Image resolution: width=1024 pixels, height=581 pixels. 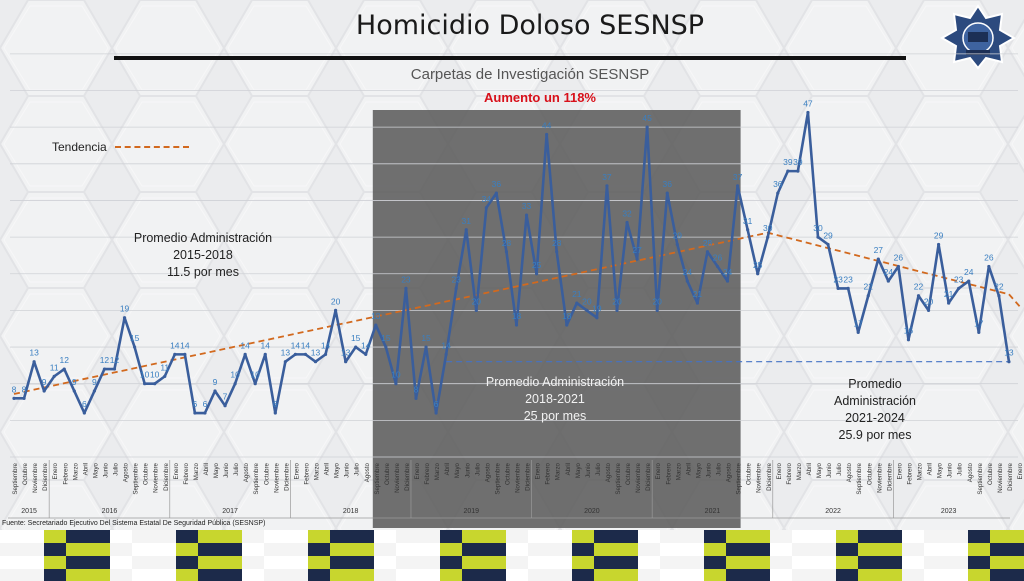 I want to click on month-tick-label: Abril, so click(x=327, y=469).